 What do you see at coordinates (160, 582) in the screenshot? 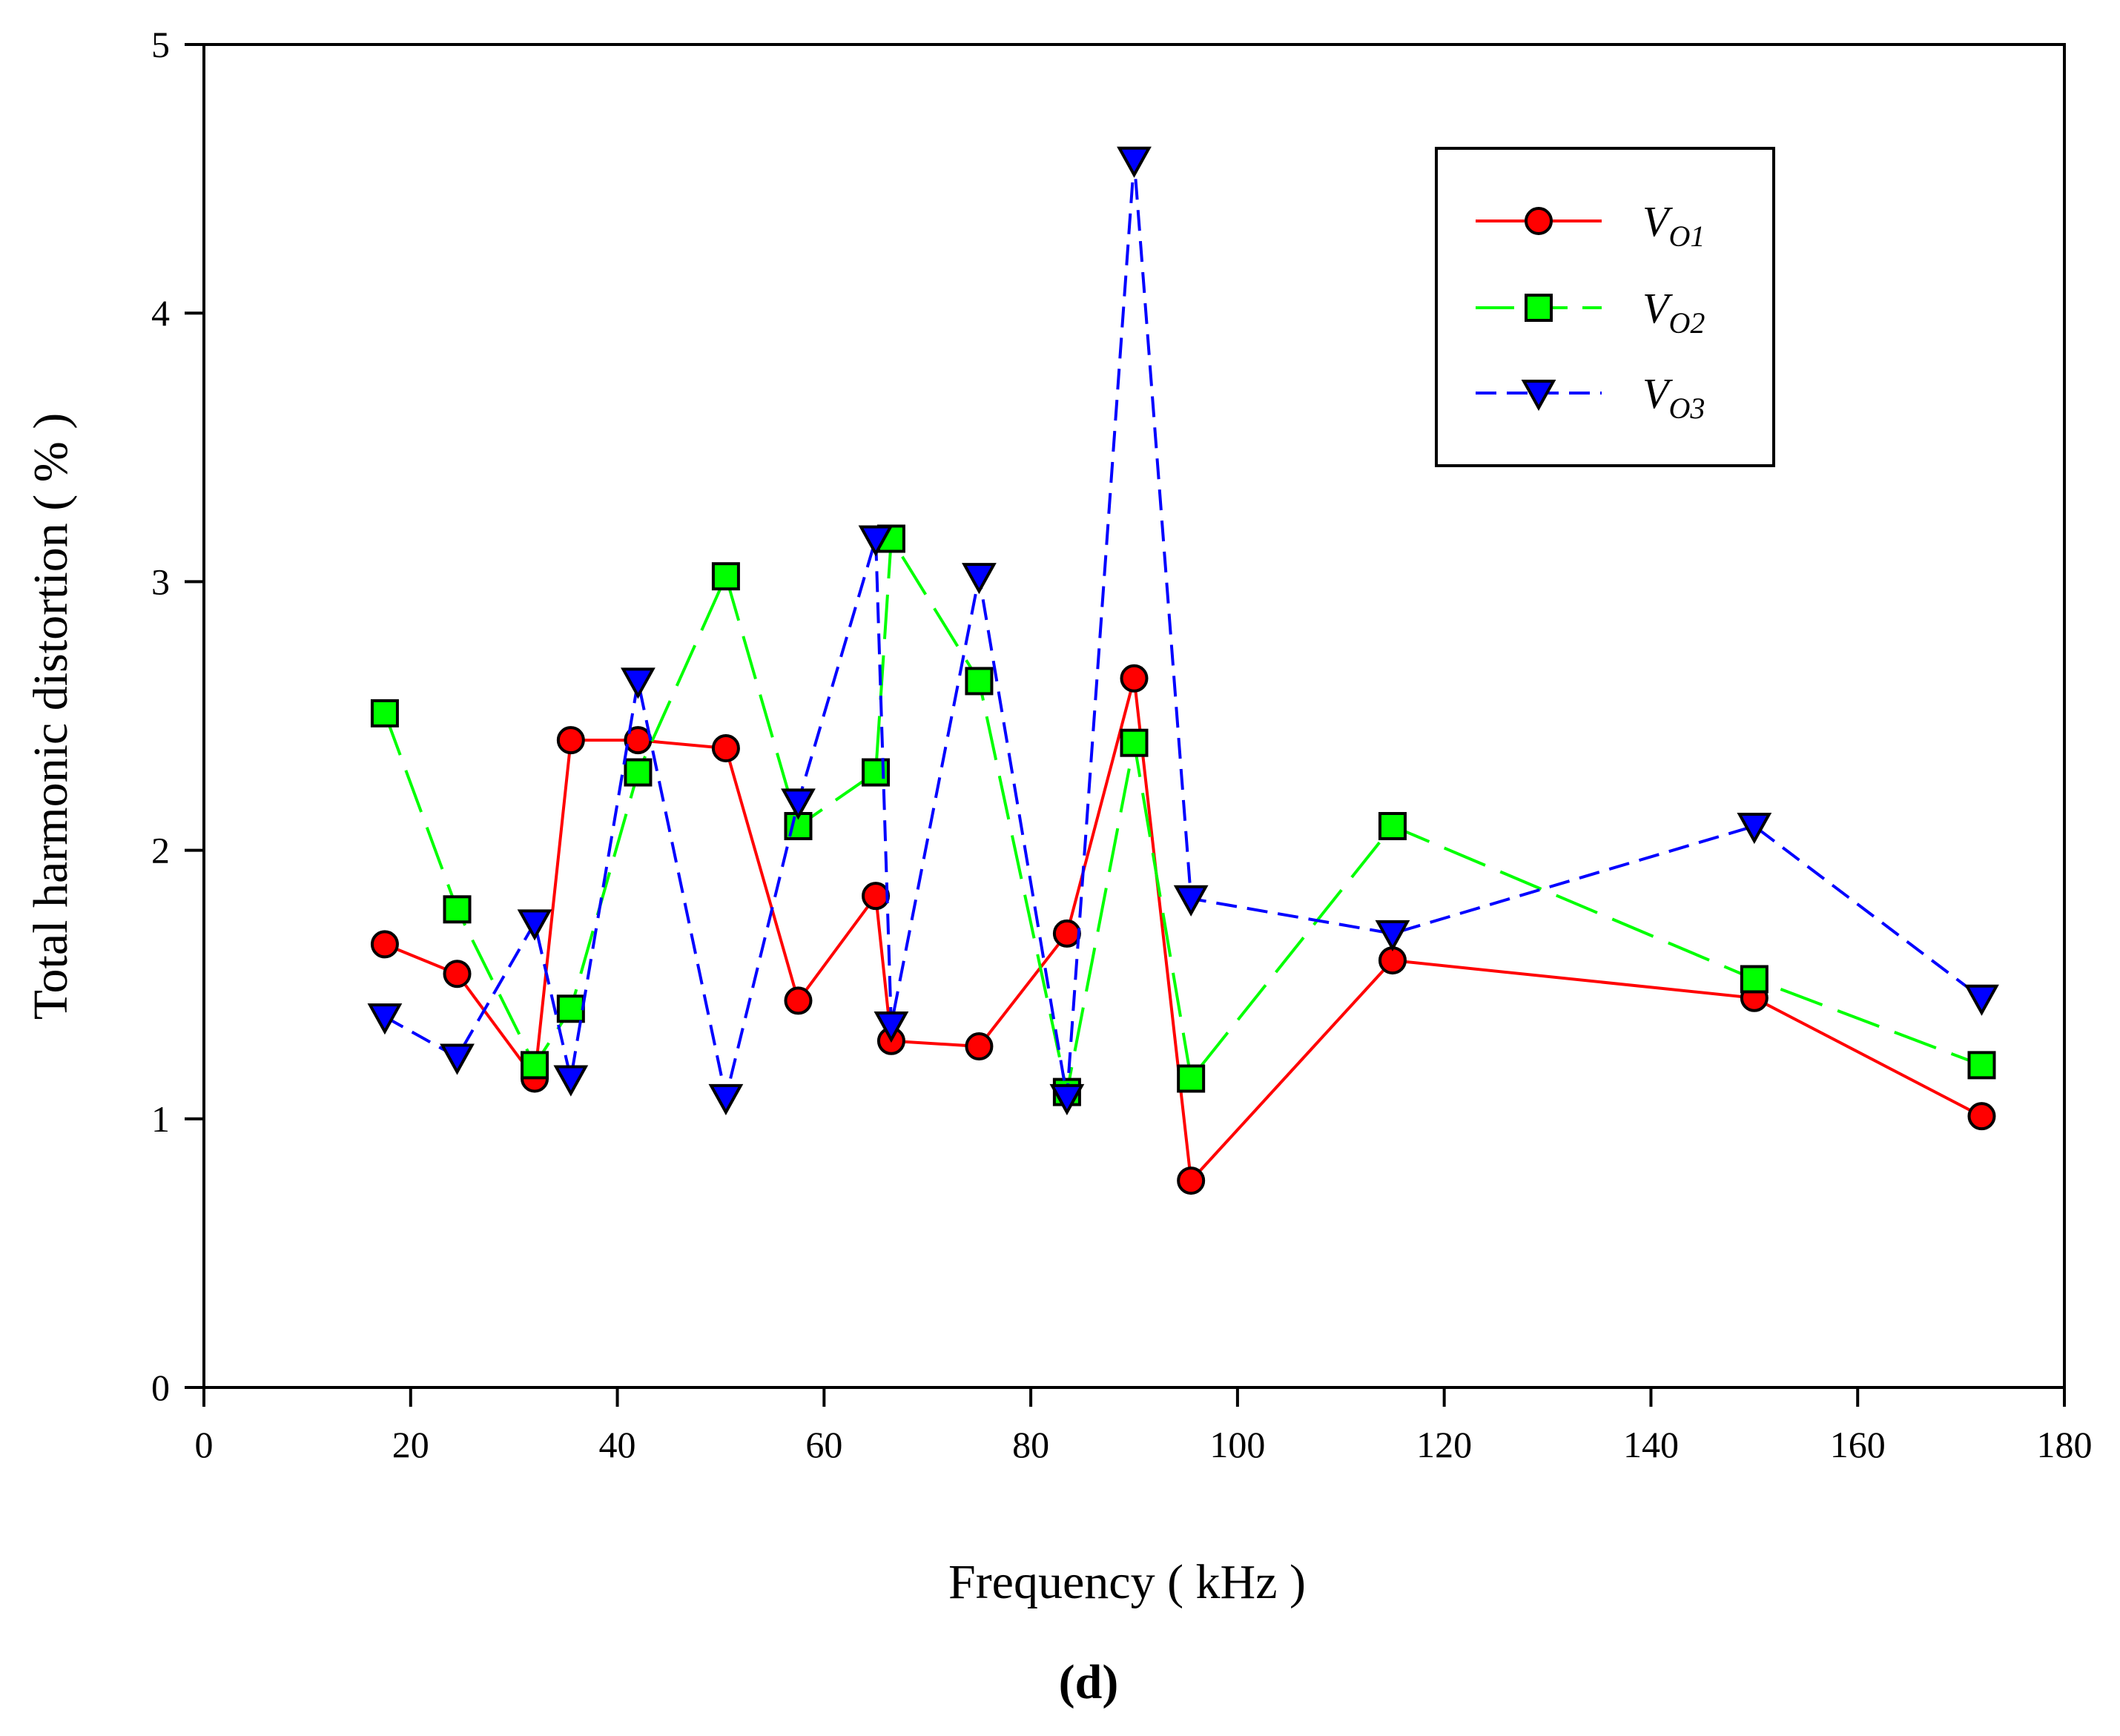
I see `y-tick-label: 3` at bounding box center [160, 582].